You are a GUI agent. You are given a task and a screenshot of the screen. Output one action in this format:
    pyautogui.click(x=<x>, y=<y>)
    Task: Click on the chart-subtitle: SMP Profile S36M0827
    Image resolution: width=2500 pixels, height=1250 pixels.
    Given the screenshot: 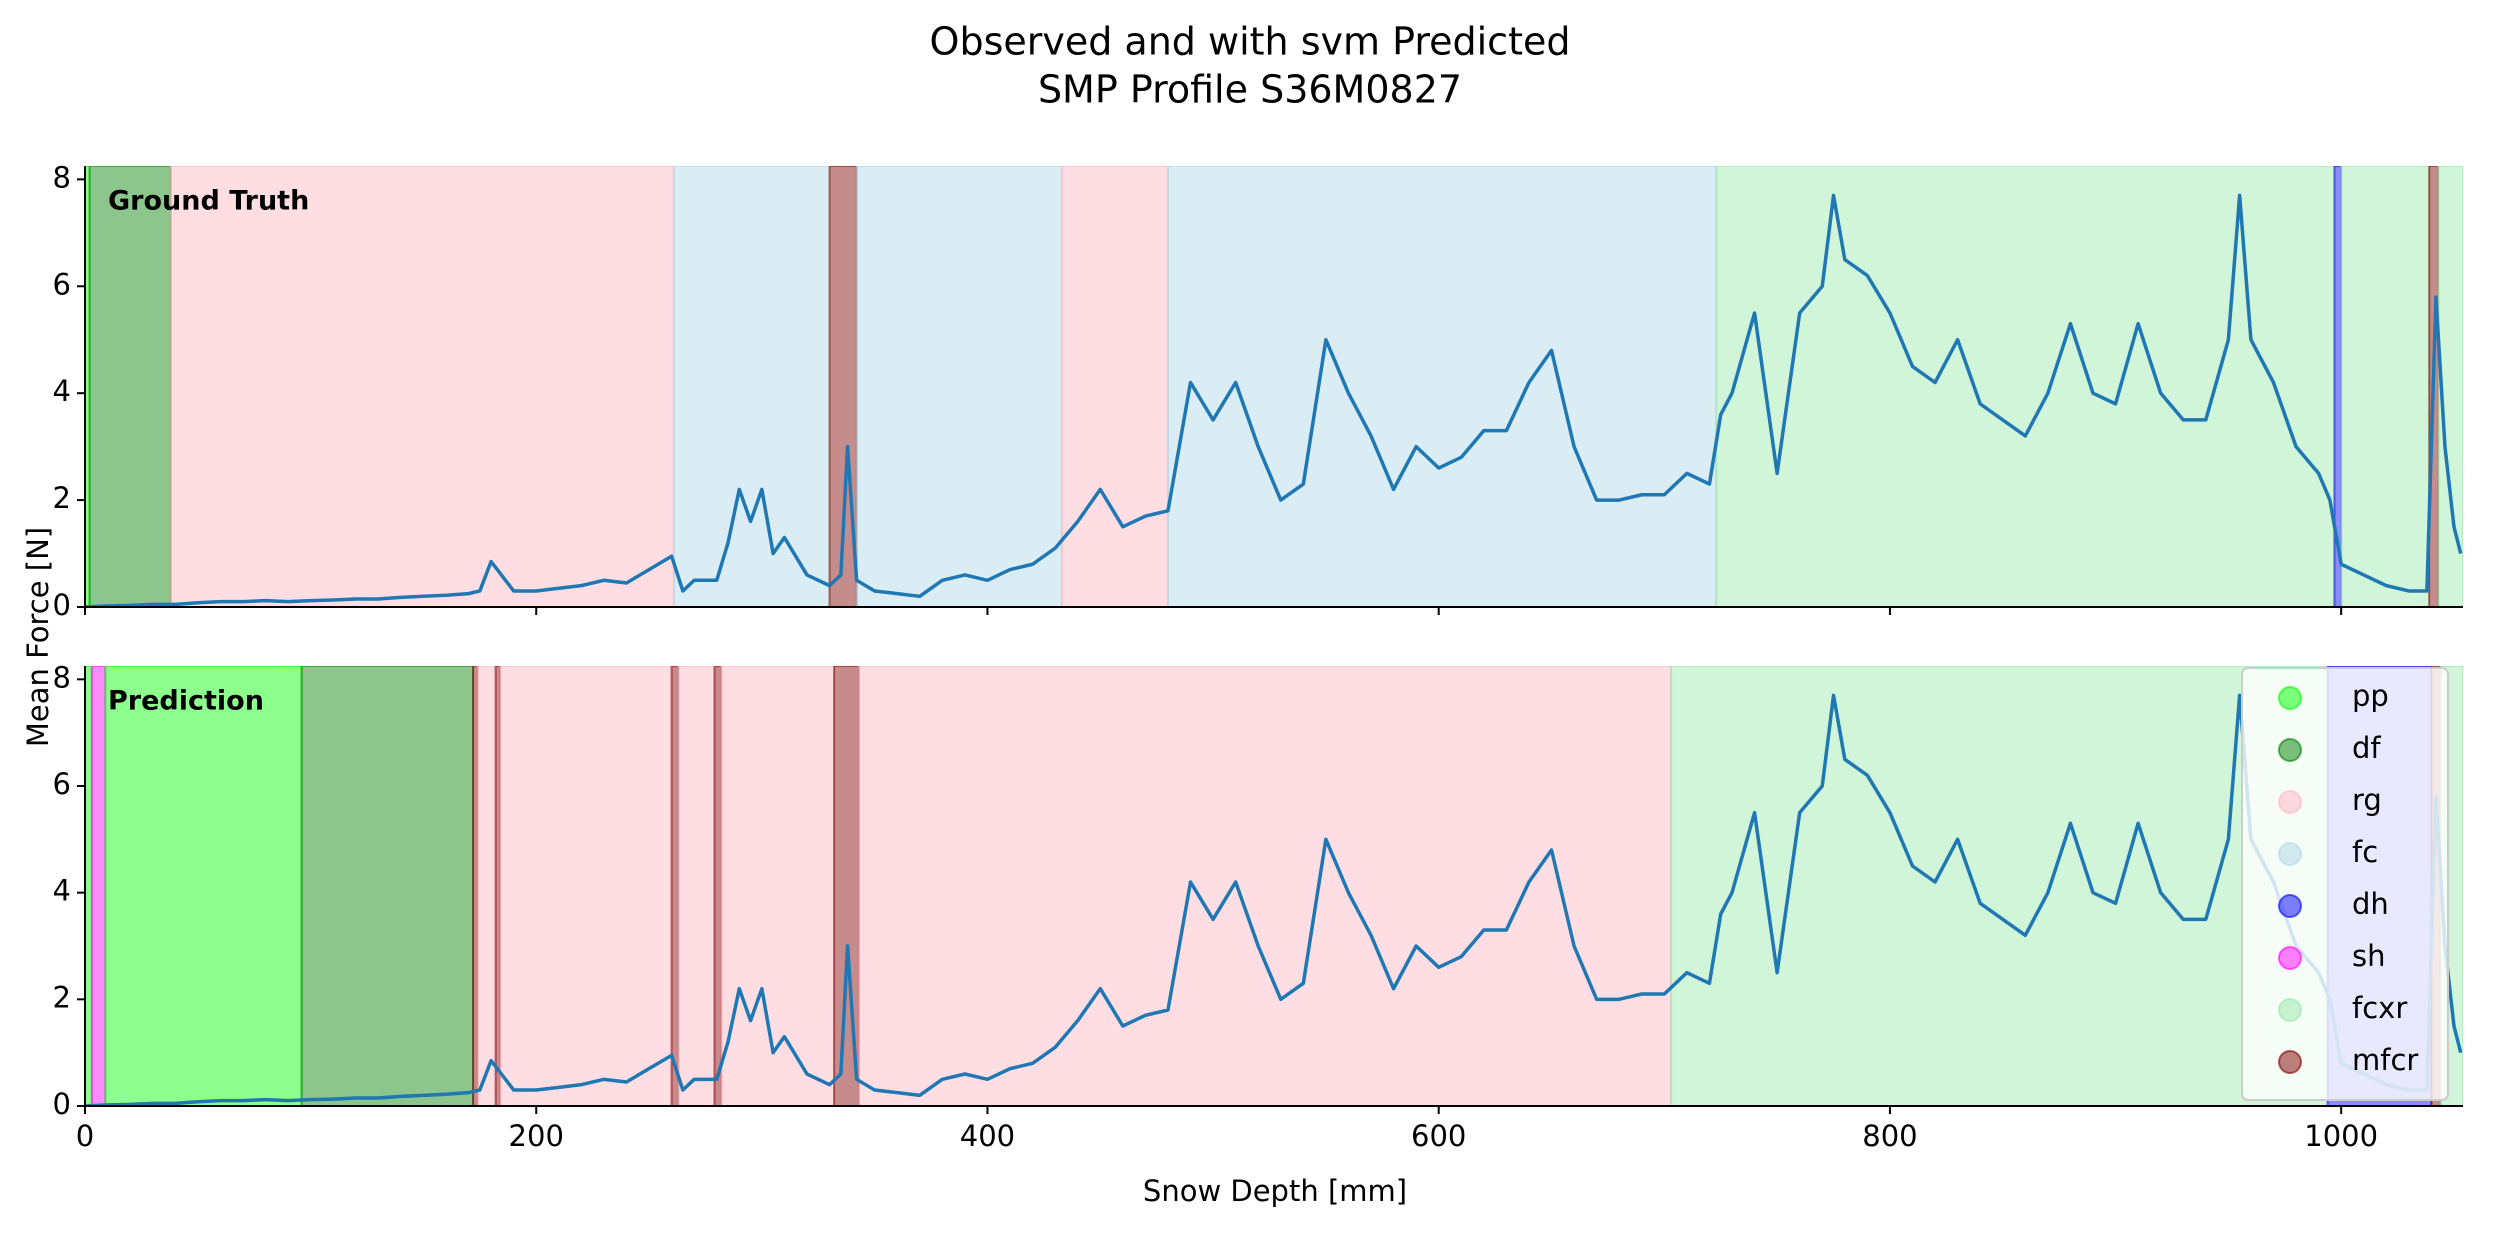 What is the action you would take?
    pyautogui.click(x=1250, y=90)
    